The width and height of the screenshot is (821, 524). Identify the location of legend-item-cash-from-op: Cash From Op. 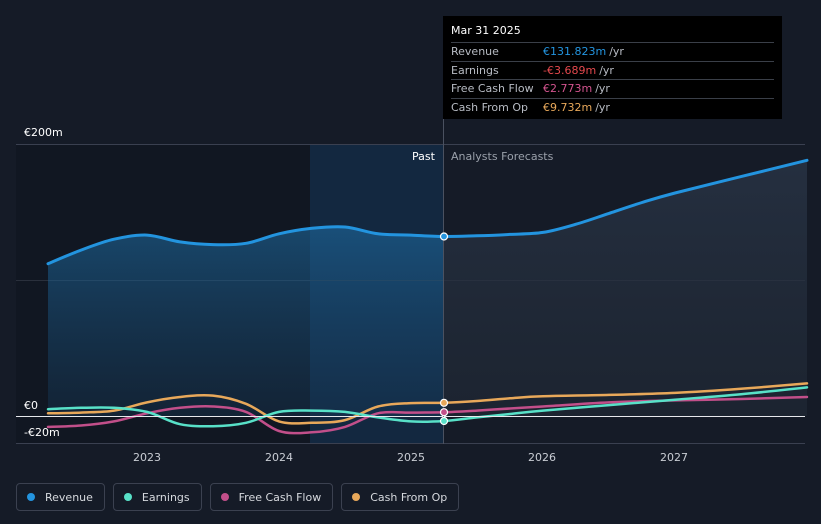
(400, 497).